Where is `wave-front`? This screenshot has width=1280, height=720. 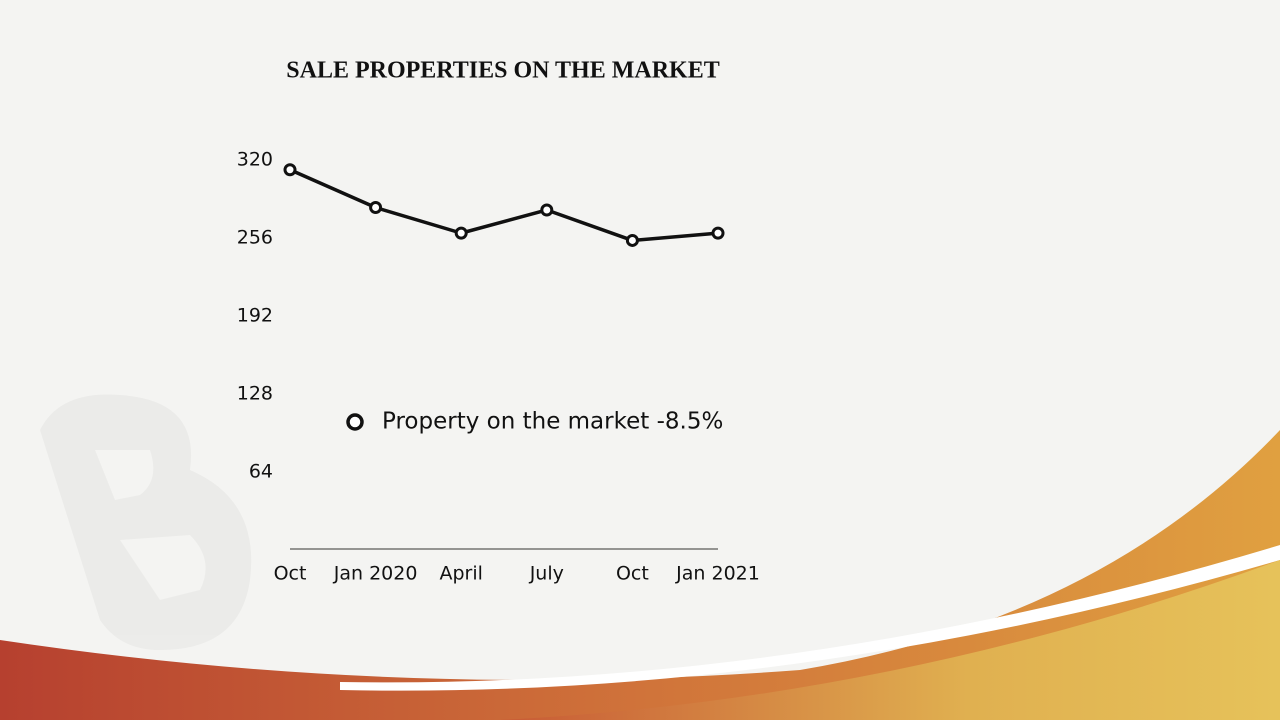
wave-front is located at coordinates (890, 640).